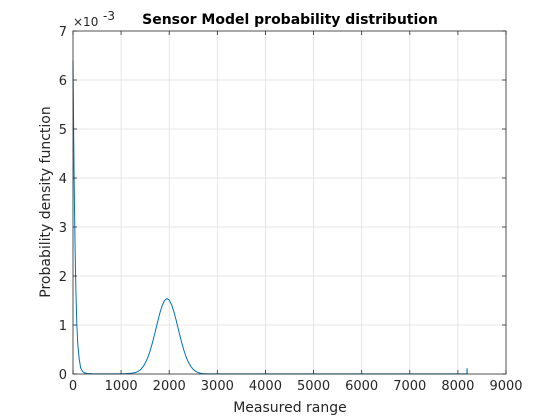  I want to click on x-tick-label: 3000, so click(217, 386).